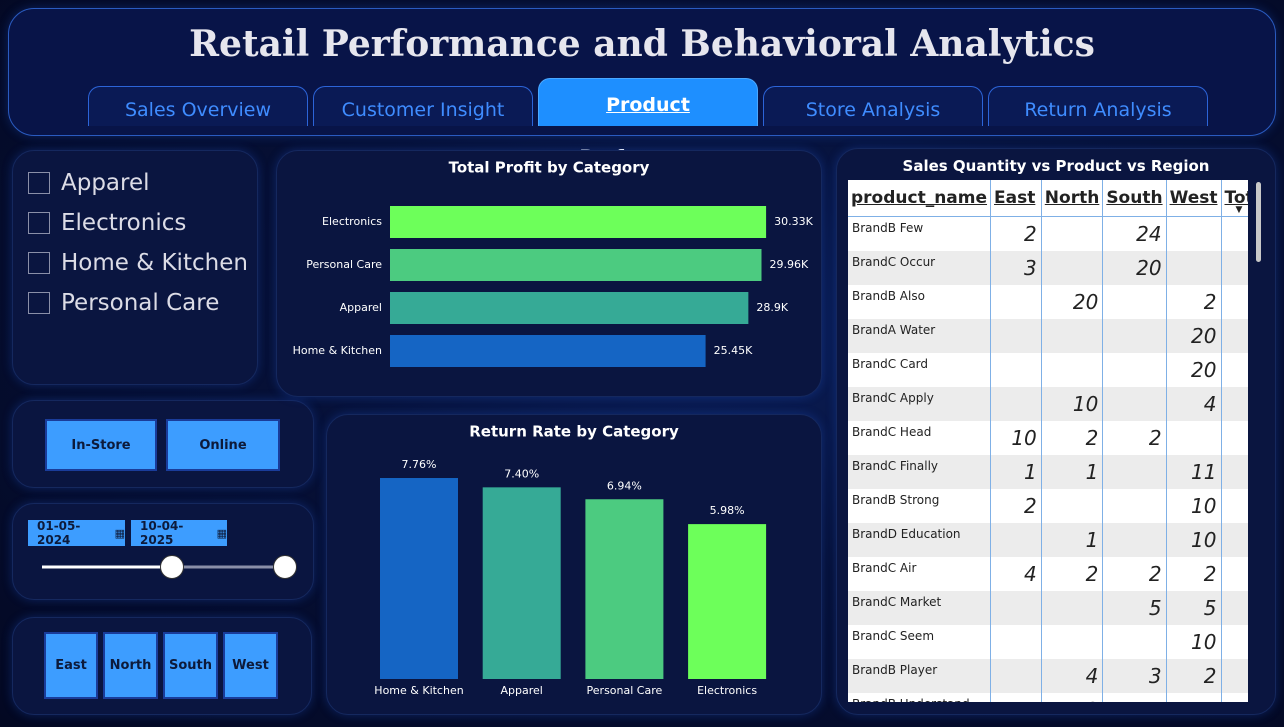 This screenshot has height=727, width=1284. What do you see at coordinates (1134, 608) in the screenshot?
I see `cell: 5` at bounding box center [1134, 608].